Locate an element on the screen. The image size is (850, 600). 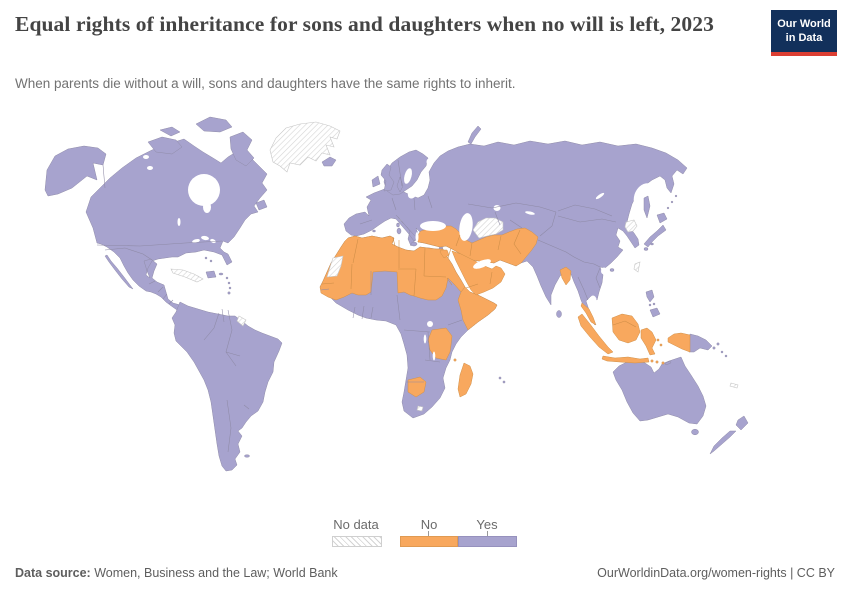
map-region-timor is located at coordinates (668, 363).